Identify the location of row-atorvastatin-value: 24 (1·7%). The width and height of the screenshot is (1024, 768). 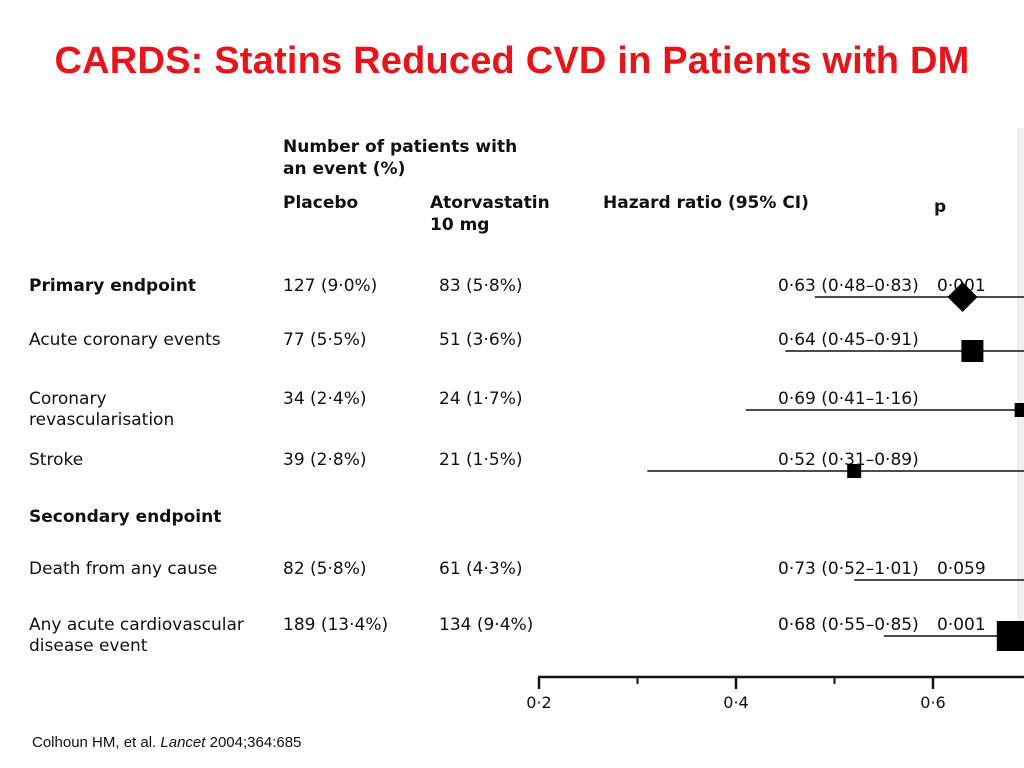
(481, 399).